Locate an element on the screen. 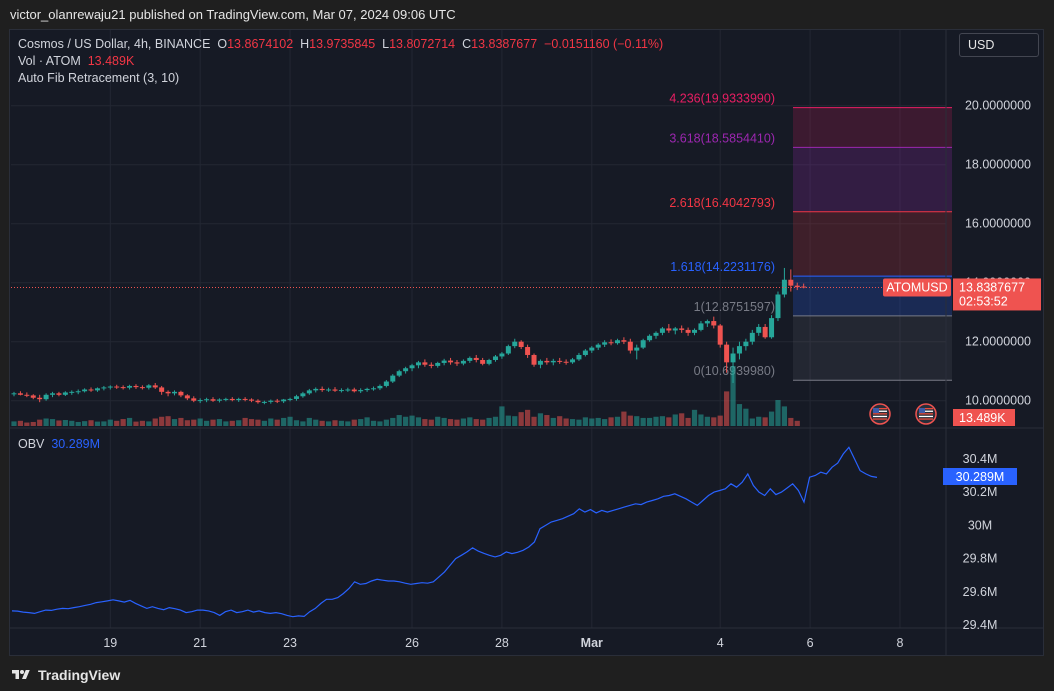 The image size is (1054, 691). footer-brand: TradingView is located at coordinates (65, 675).